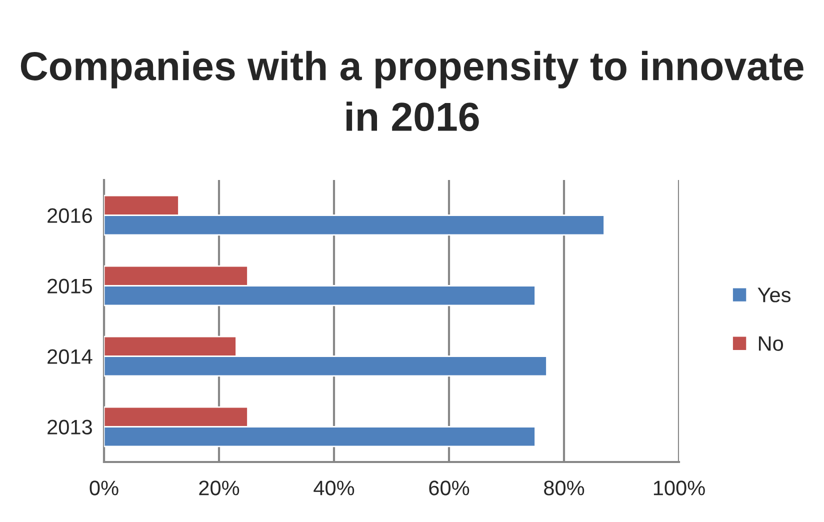  I want to click on x-tick-label: 20%, so click(219, 488).